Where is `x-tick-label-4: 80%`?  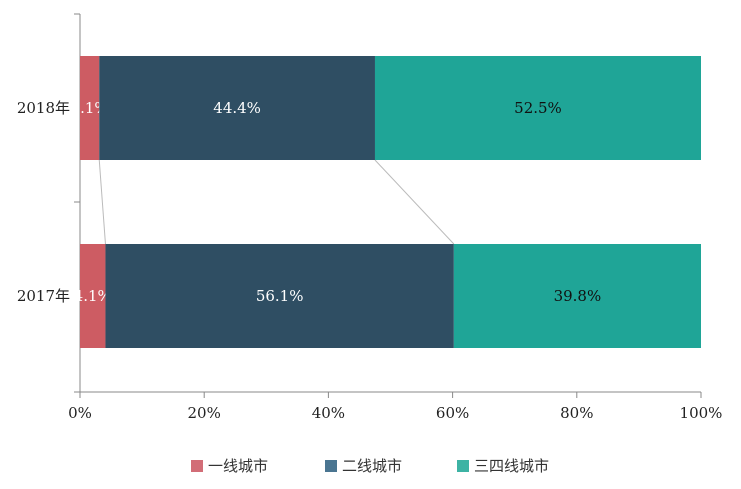 x-tick-label-4: 80% is located at coordinates (576, 413).